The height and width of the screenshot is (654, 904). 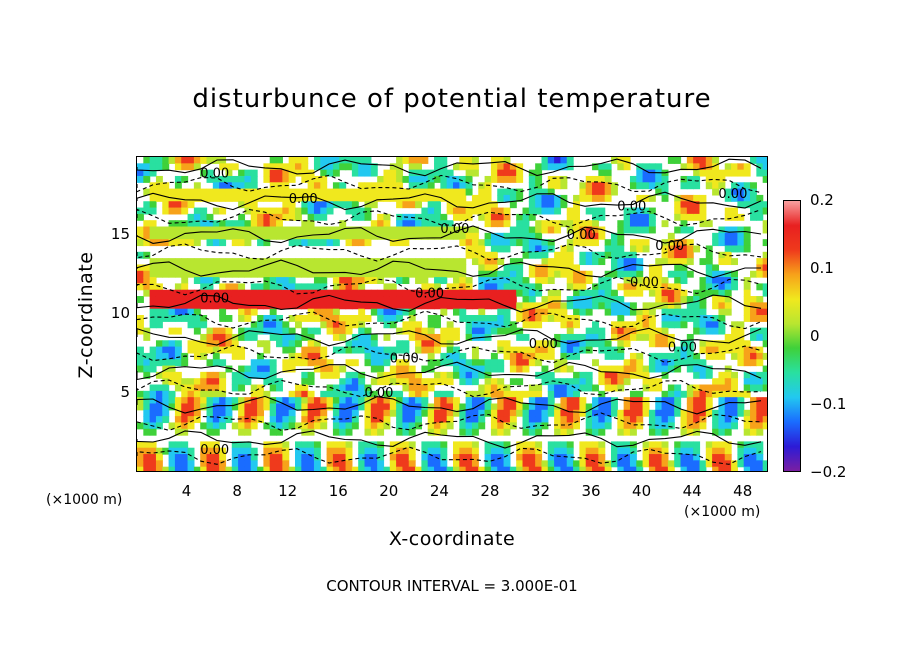 I want to click on x-tick-label: 32, so click(x=540, y=491).